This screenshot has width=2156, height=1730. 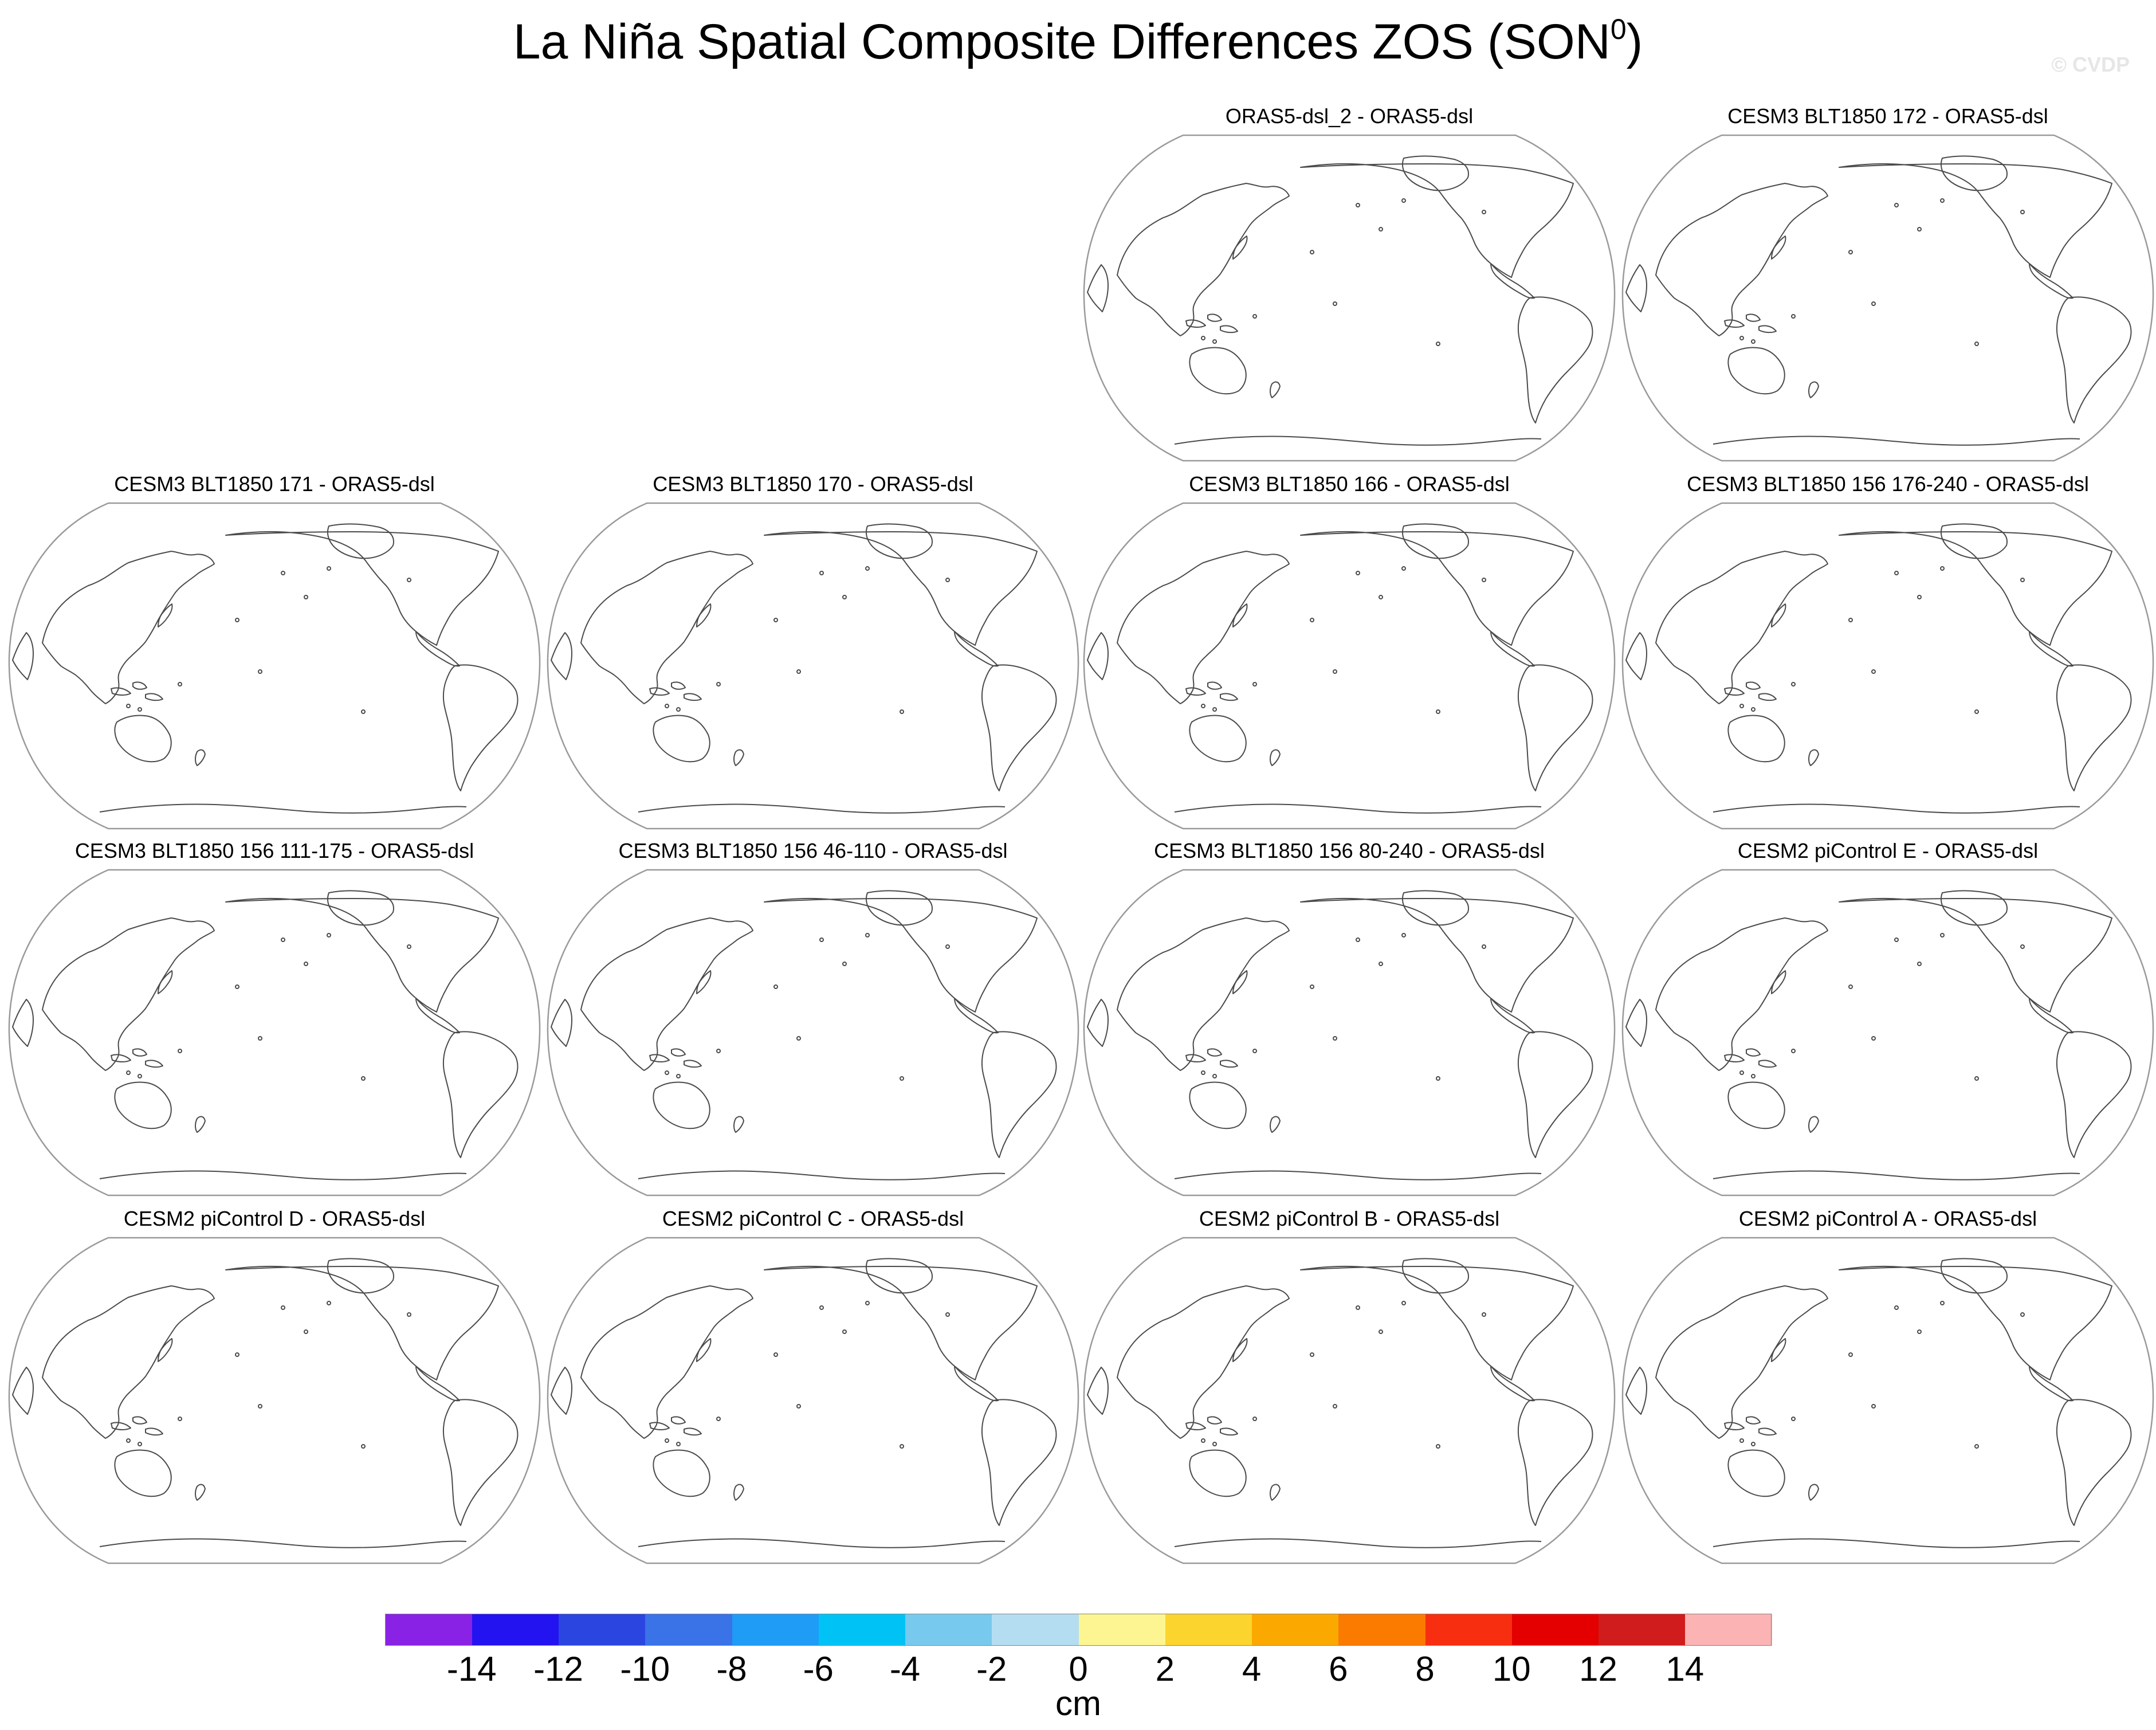 What do you see at coordinates (274, 654) in the screenshot?
I see `map-panel: CESM3 BLT1850 171 - ORAS5-dsl` at bounding box center [274, 654].